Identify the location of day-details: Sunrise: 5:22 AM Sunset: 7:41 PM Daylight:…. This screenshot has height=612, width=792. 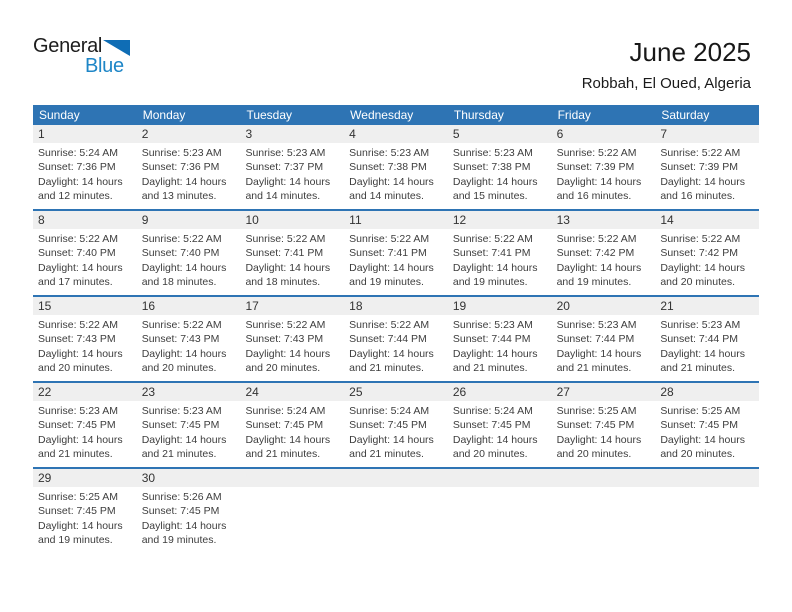
(396, 259).